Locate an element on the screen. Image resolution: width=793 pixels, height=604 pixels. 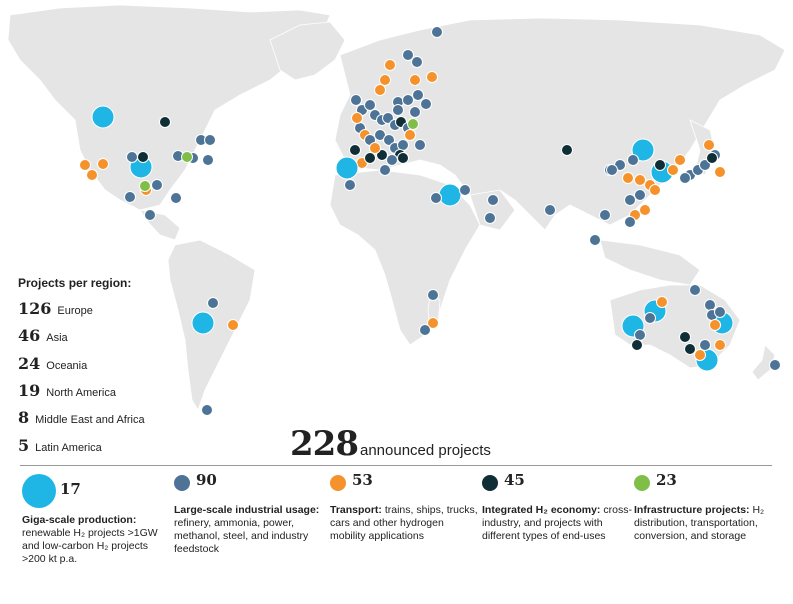
legend-title: Large-scale industrial usage: is located at coordinates (247, 510).